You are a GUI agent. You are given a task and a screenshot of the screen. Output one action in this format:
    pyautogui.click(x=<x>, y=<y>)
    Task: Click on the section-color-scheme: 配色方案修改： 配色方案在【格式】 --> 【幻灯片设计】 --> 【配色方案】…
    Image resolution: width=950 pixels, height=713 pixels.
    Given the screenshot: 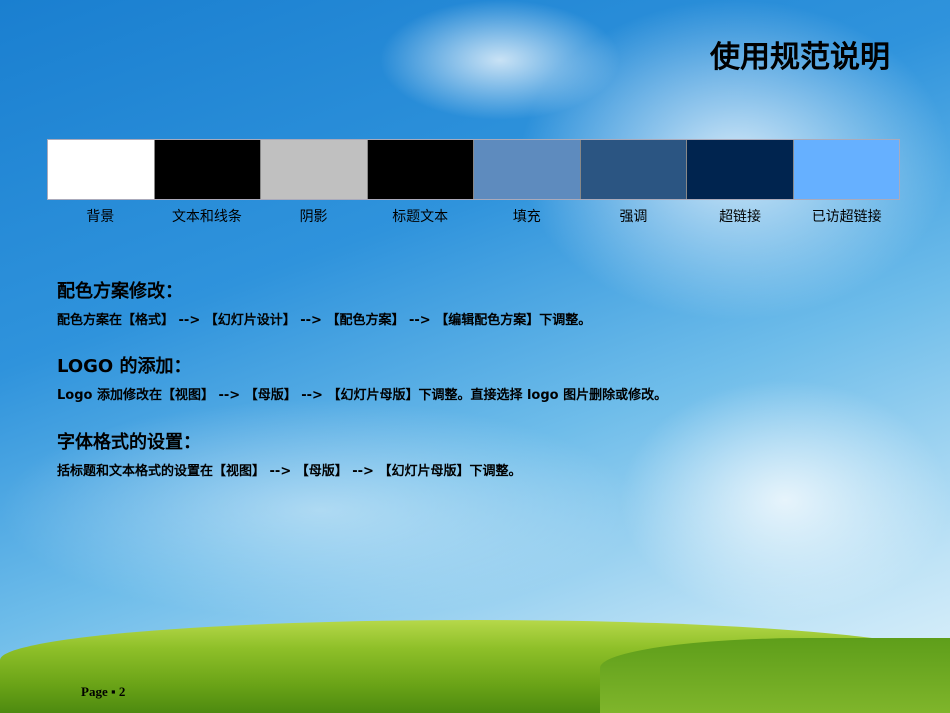 What is the action you would take?
    pyautogui.click(x=497, y=302)
    